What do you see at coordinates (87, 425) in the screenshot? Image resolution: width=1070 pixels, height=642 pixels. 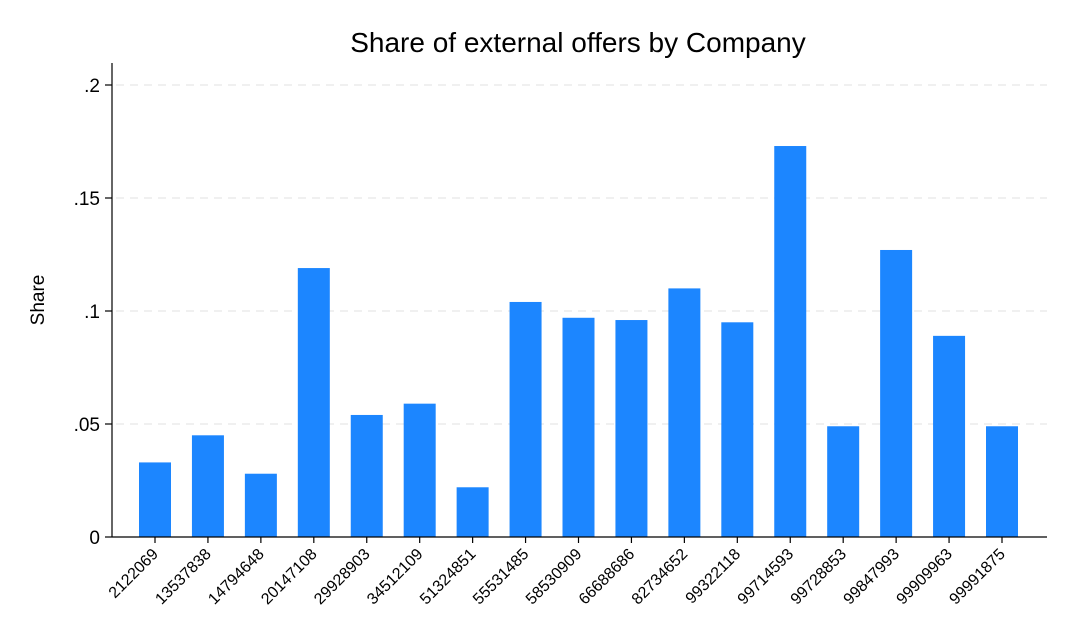 I see `y-tick-label: .05` at bounding box center [87, 425].